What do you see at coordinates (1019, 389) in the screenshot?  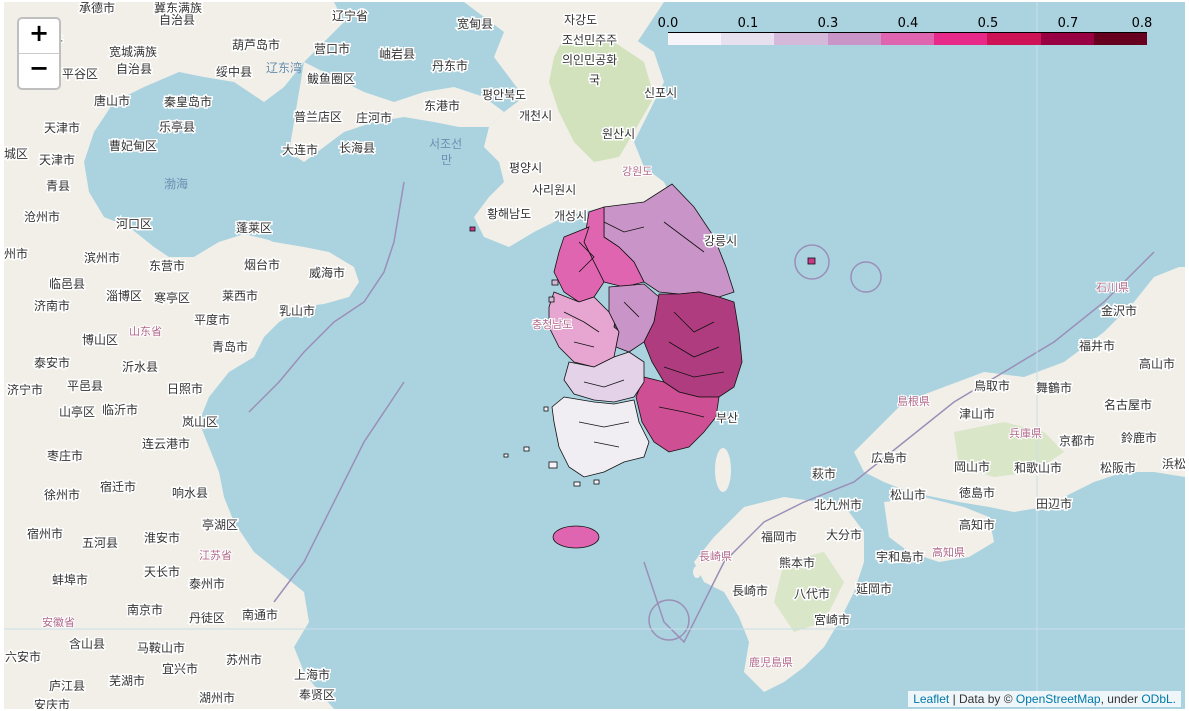 I see `japan-honshu` at bounding box center [1019, 389].